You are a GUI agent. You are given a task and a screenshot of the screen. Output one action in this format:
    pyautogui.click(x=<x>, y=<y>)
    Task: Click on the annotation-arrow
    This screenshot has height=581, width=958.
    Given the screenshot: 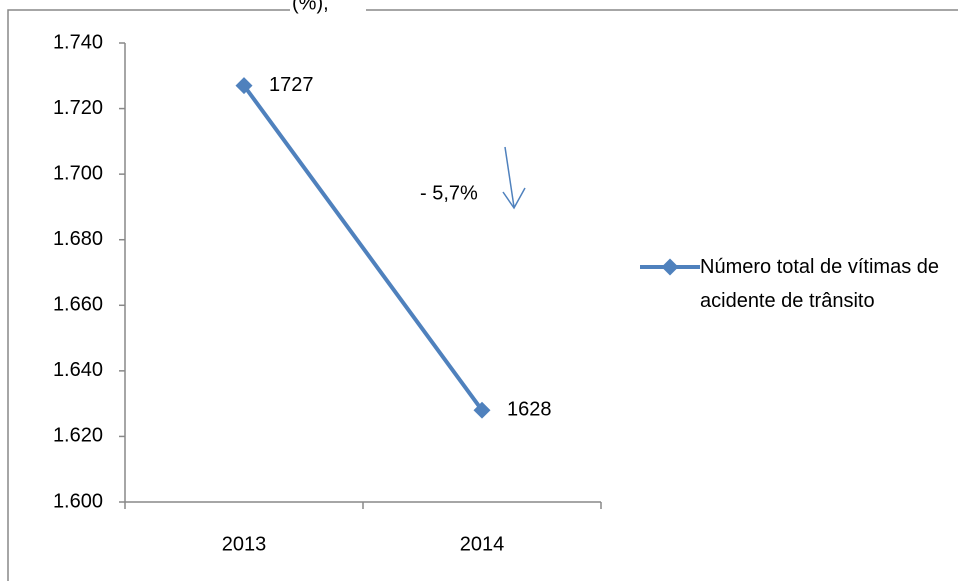 What is the action you would take?
    pyautogui.click(x=509, y=177)
    